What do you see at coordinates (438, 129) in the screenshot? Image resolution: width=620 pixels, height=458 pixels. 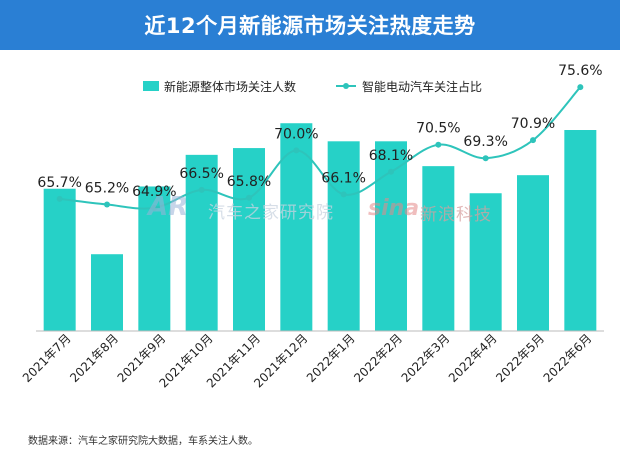 I see `line-label-9: 70.5%` at bounding box center [438, 129].